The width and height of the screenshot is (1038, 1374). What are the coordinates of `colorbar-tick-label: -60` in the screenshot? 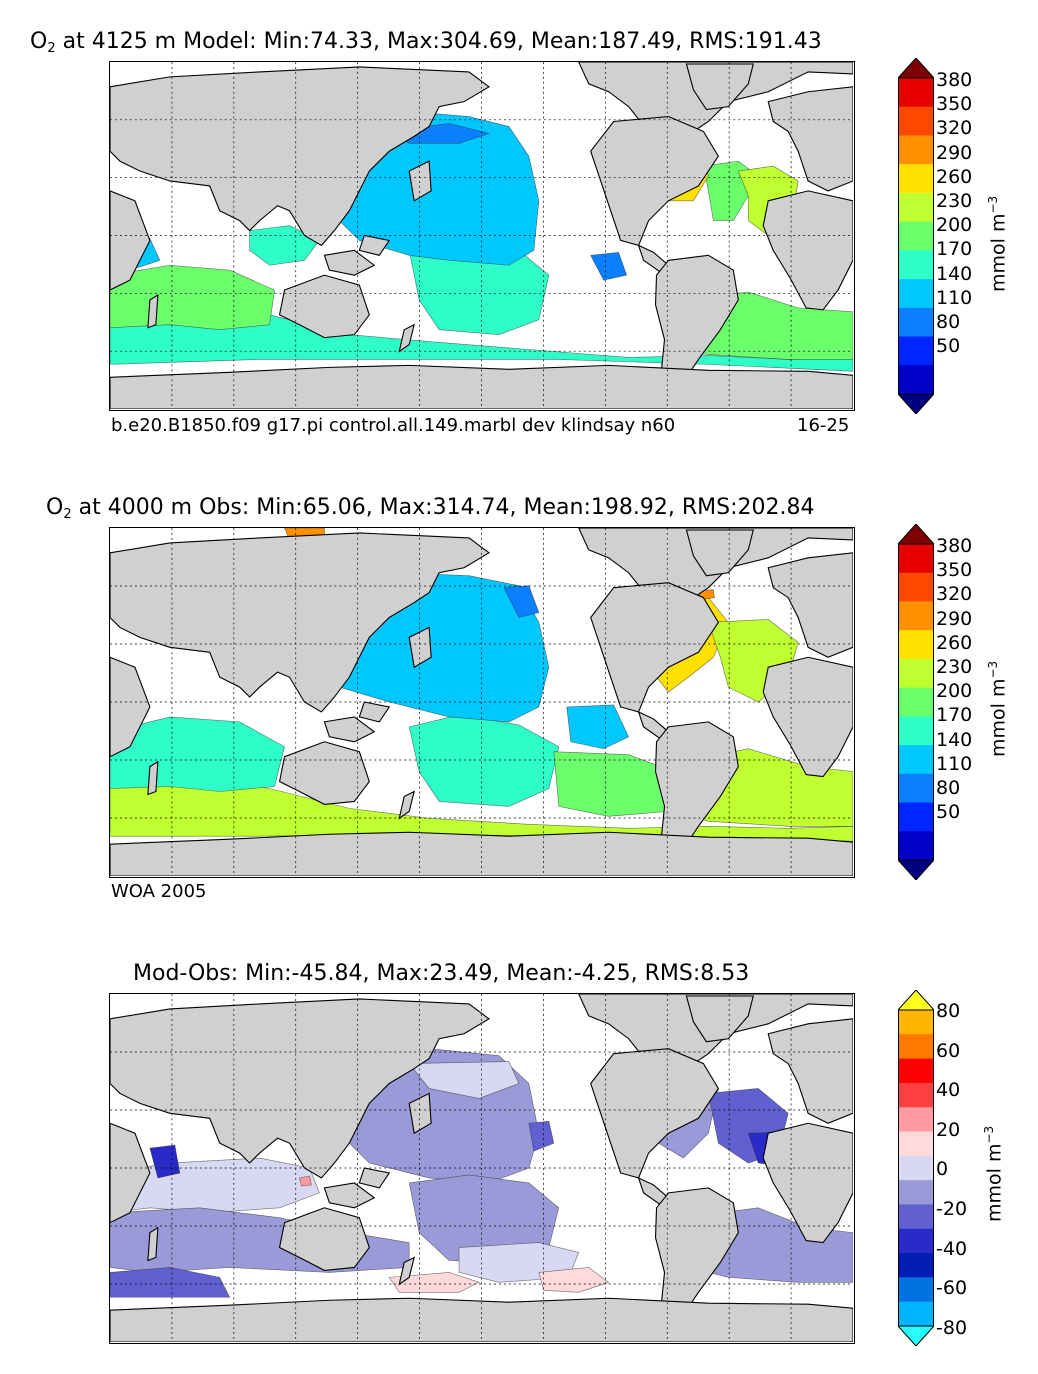 It's located at (952, 1288).